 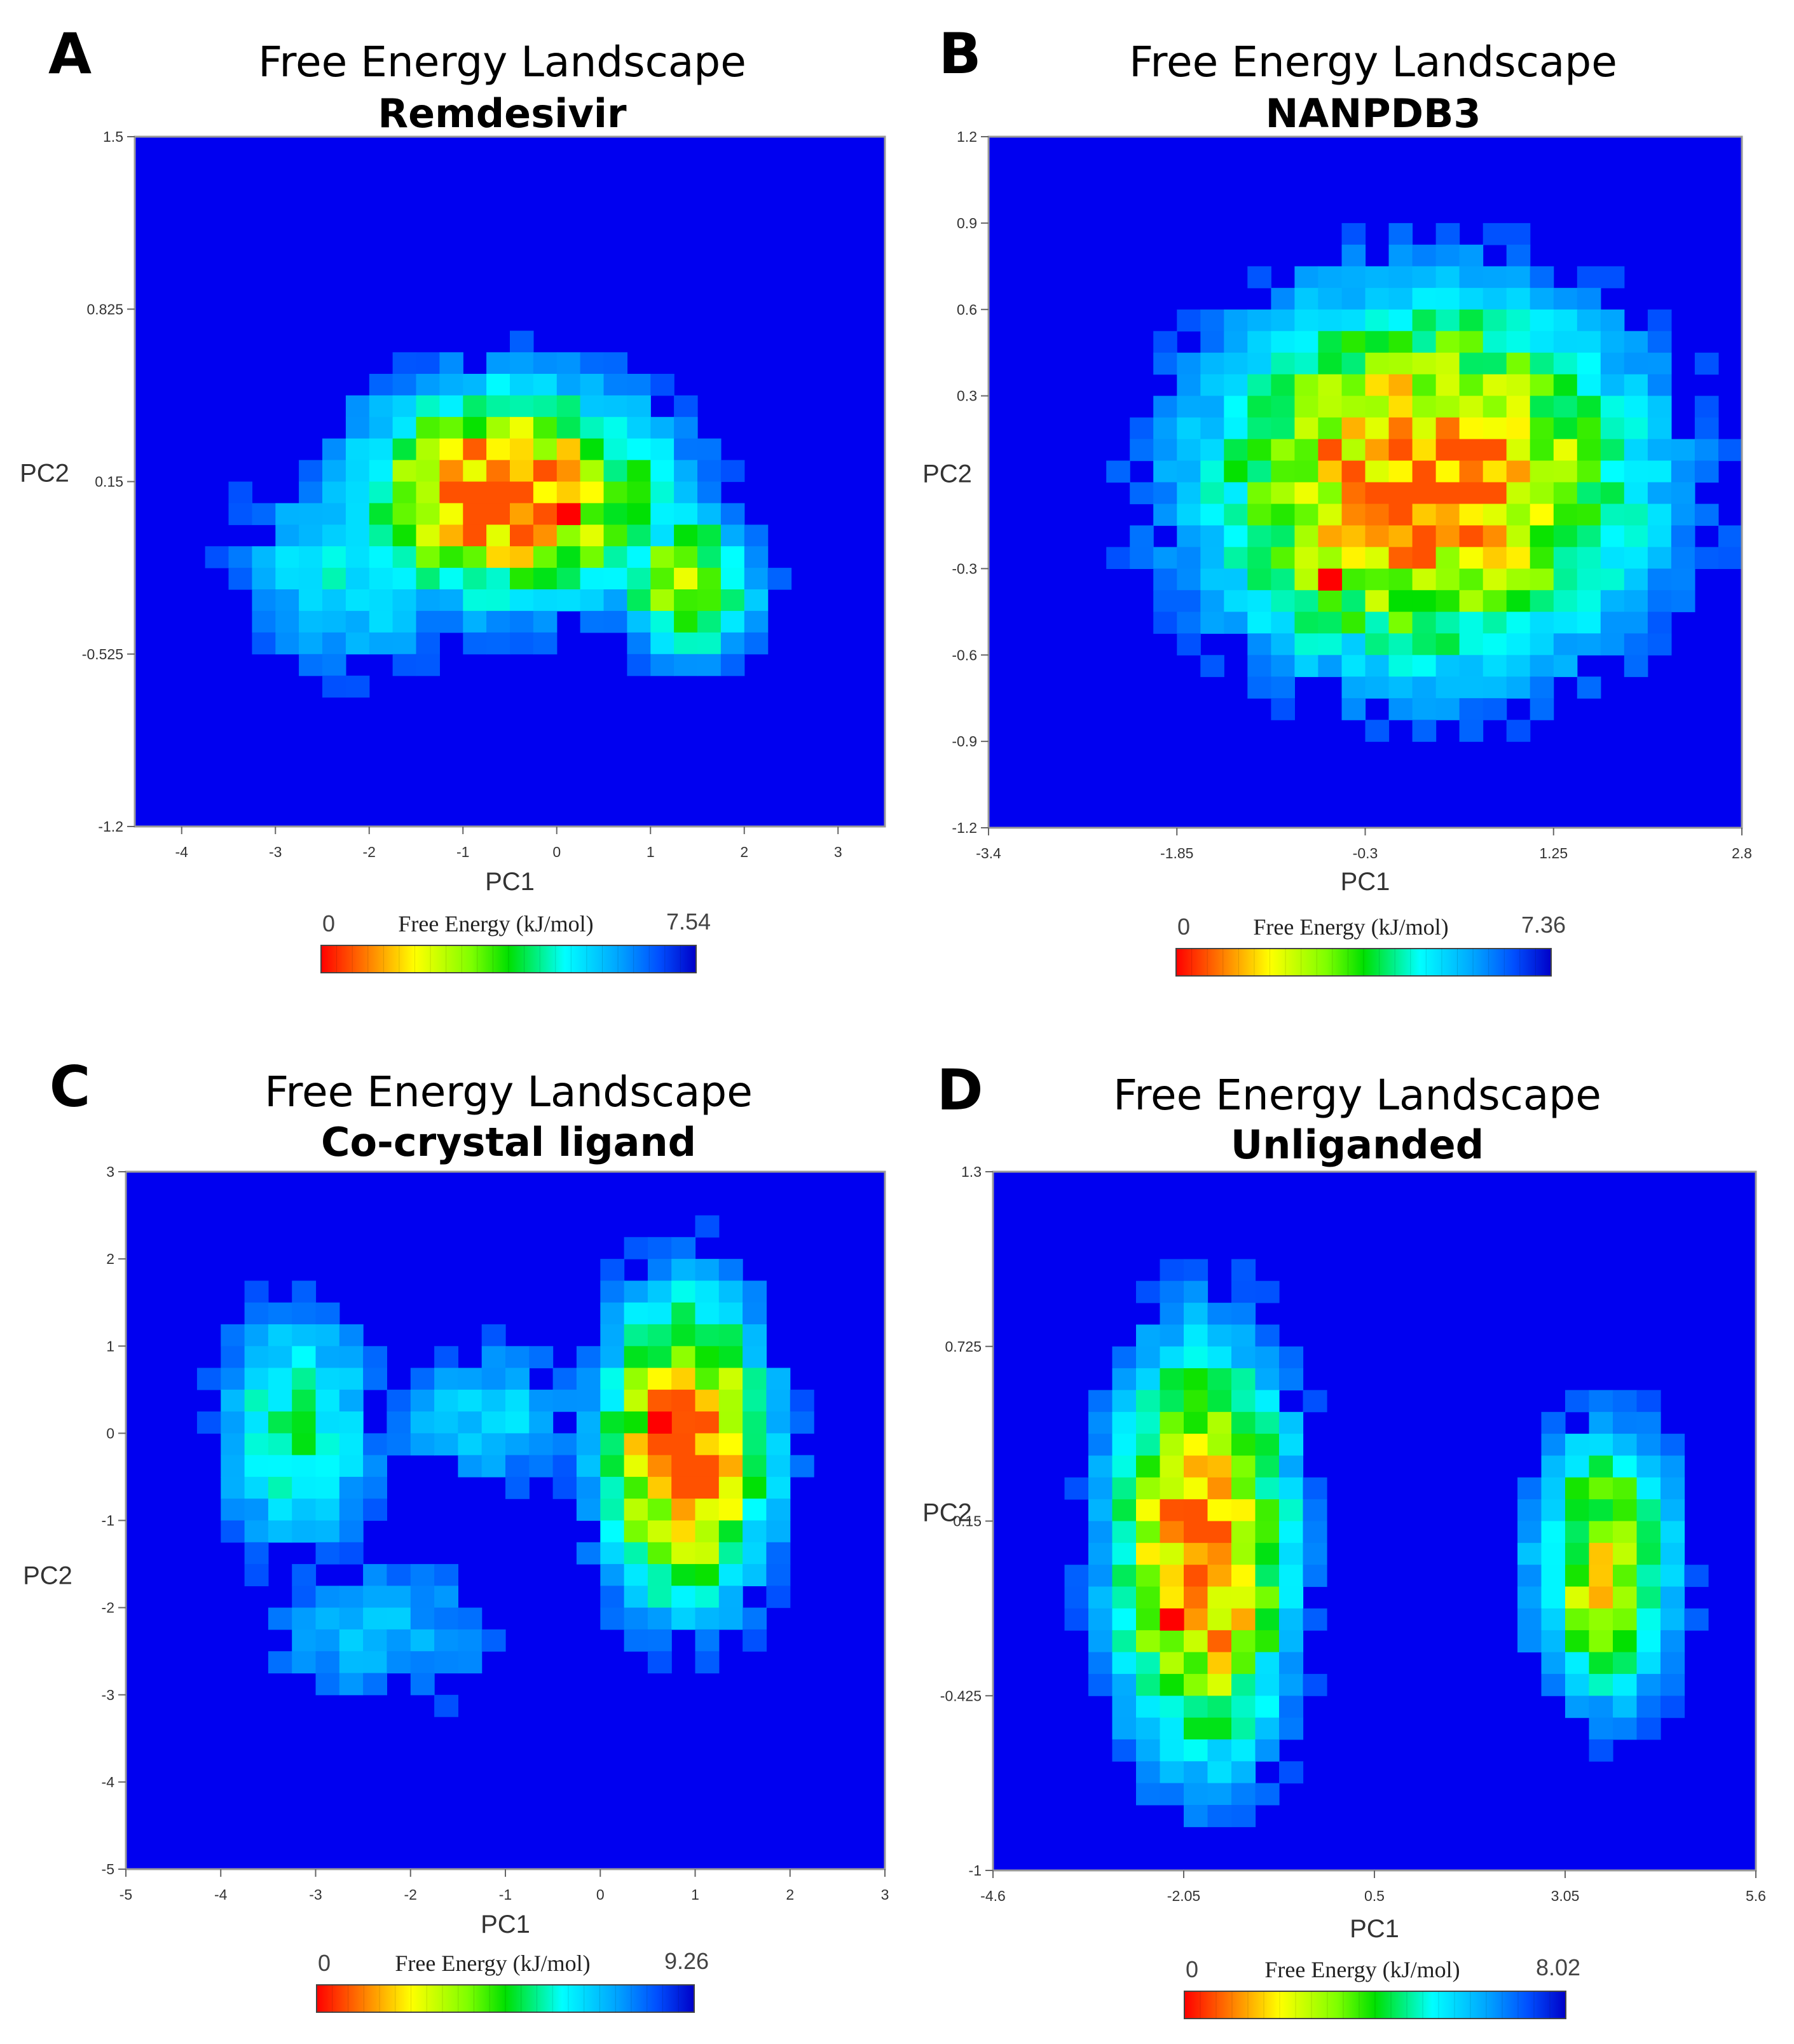 What do you see at coordinates (105, 309) in the screenshot?
I see `y-tick-label: 0.825` at bounding box center [105, 309].